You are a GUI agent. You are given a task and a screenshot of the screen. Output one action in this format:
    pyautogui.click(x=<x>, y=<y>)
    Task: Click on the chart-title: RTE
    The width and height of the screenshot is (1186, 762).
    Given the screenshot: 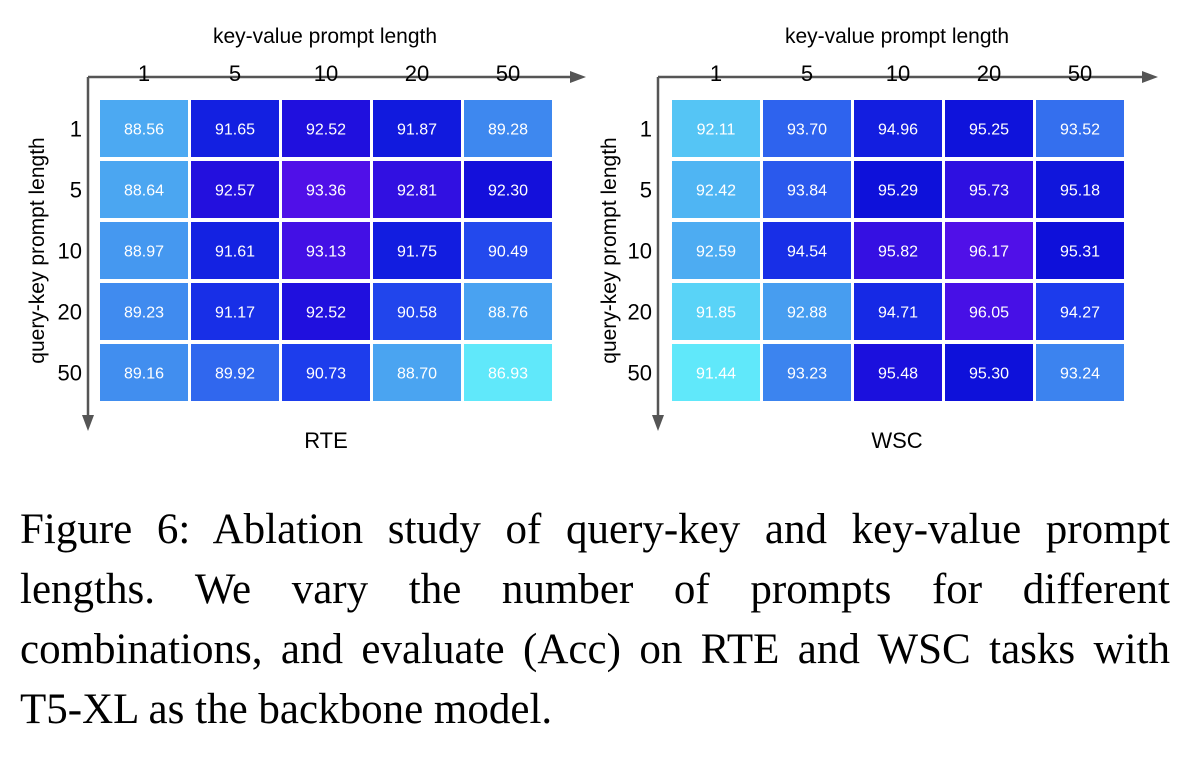 What is the action you would take?
    pyautogui.click(x=326, y=440)
    